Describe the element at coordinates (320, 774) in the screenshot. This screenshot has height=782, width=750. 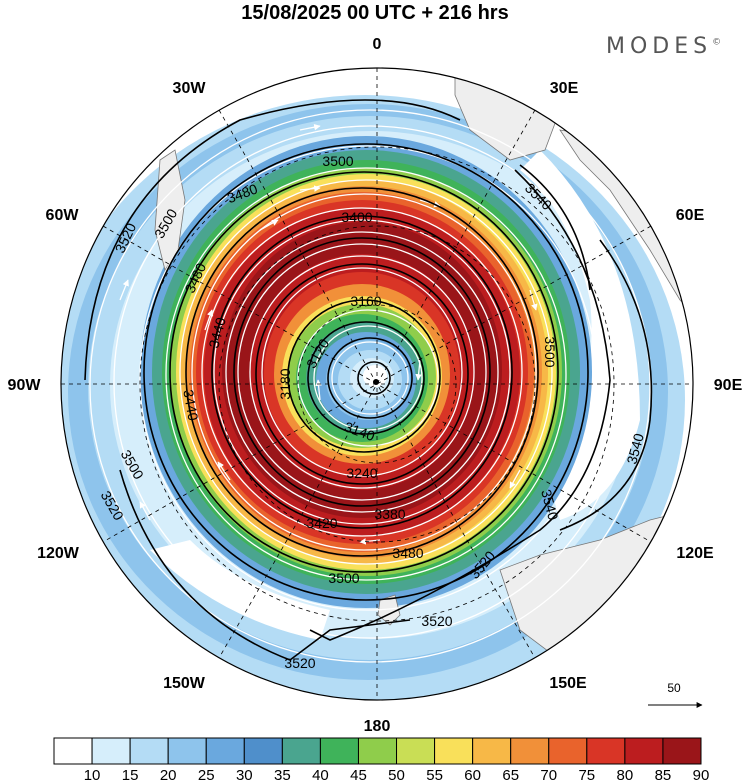
I see `colorbar-tick-label: 40` at that location.